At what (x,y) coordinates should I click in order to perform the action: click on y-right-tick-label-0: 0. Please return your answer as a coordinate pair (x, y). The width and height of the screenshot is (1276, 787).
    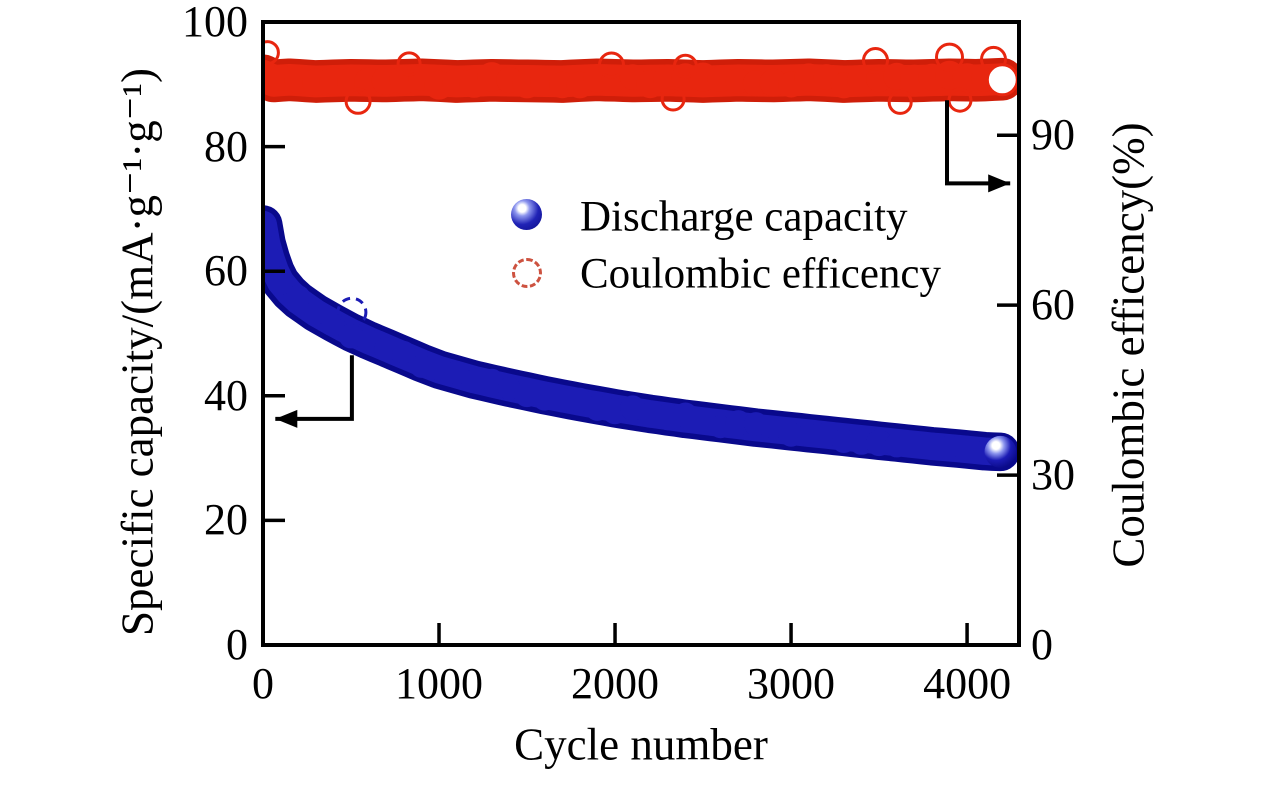
    Looking at the image, I should click on (1042, 644).